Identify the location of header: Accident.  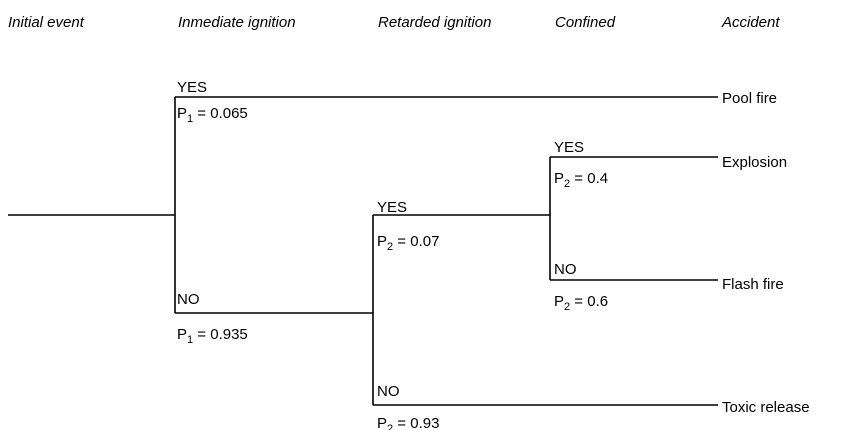
(750, 22).